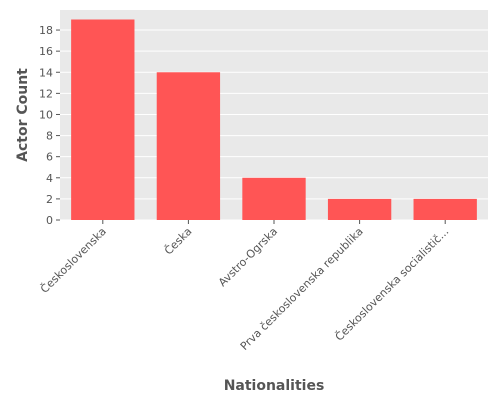  What do you see at coordinates (46, 93) in the screenshot?
I see `y-tick-label: 12` at bounding box center [46, 93].